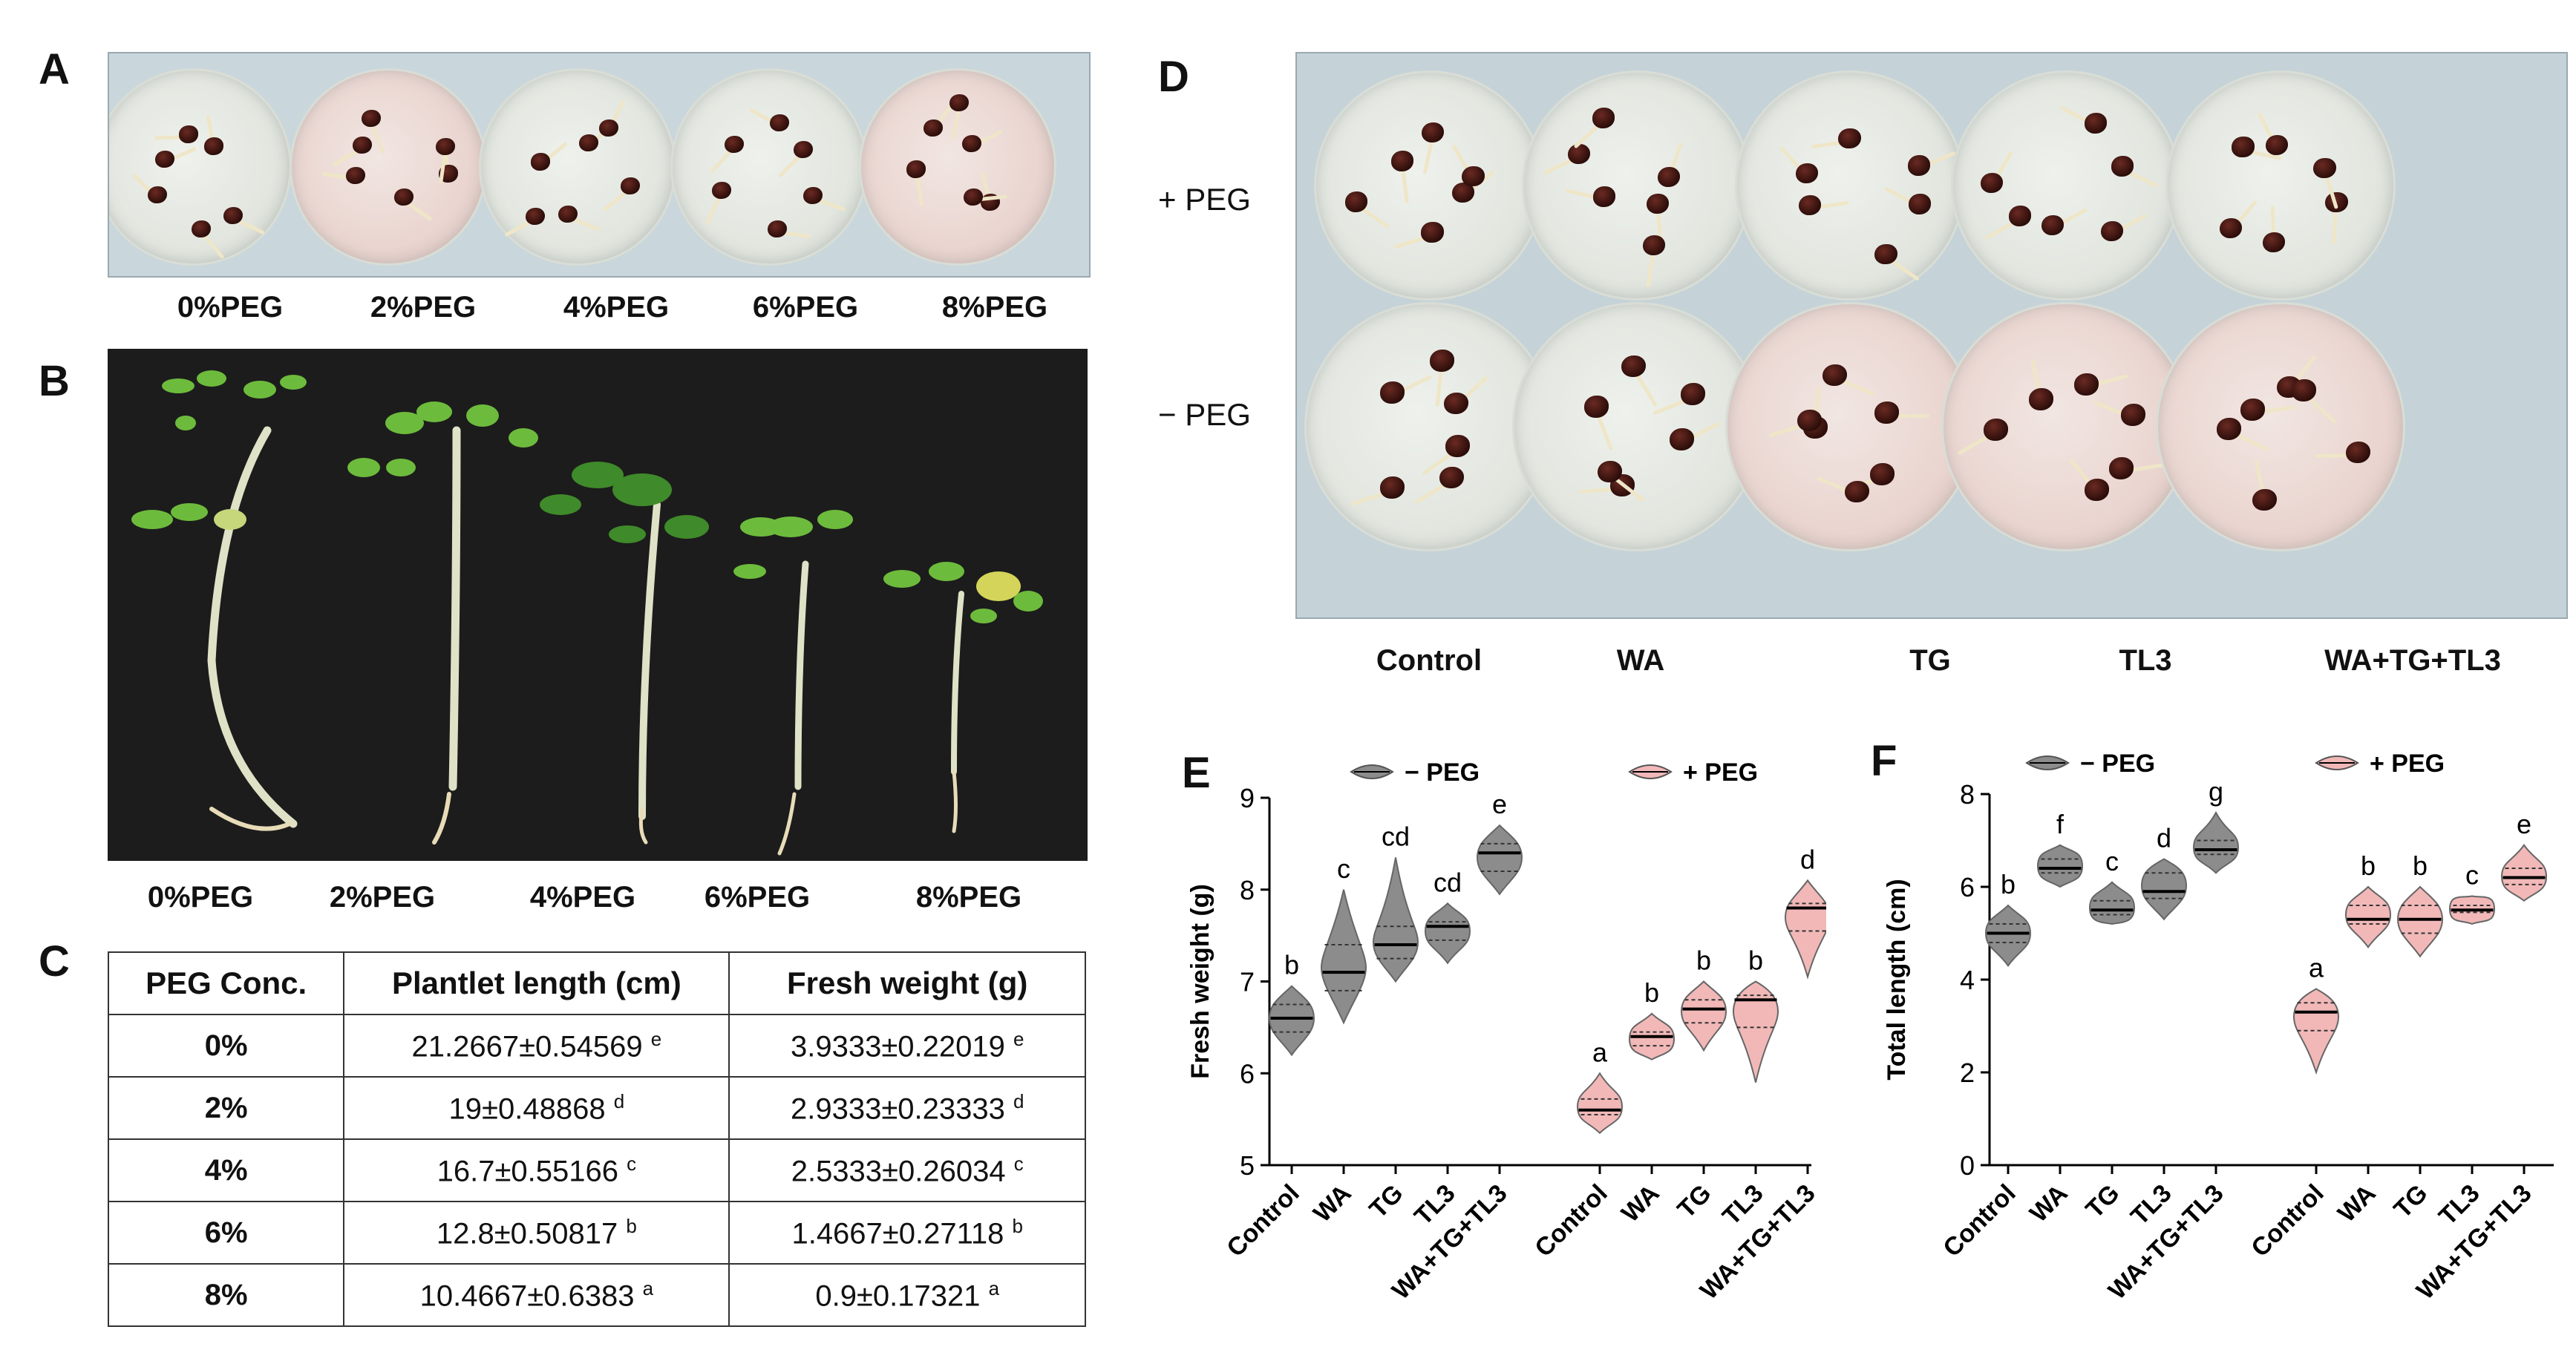  What do you see at coordinates (2420, 921) in the screenshot?
I see `violin-tg` at bounding box center [2420, 921].